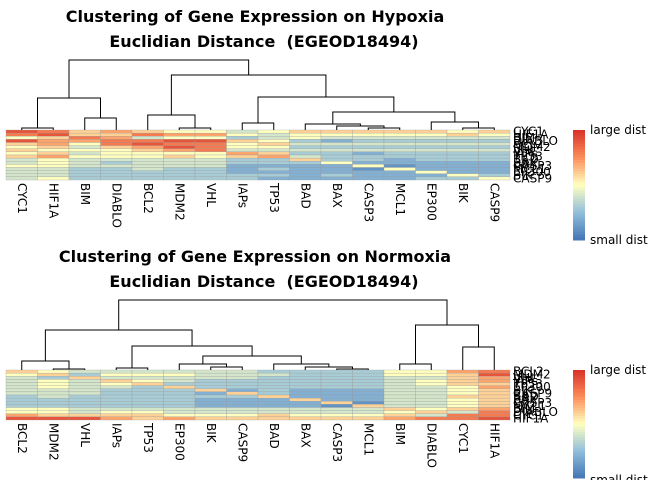  I want to click on row-label: CYC1, so click(528, 132).